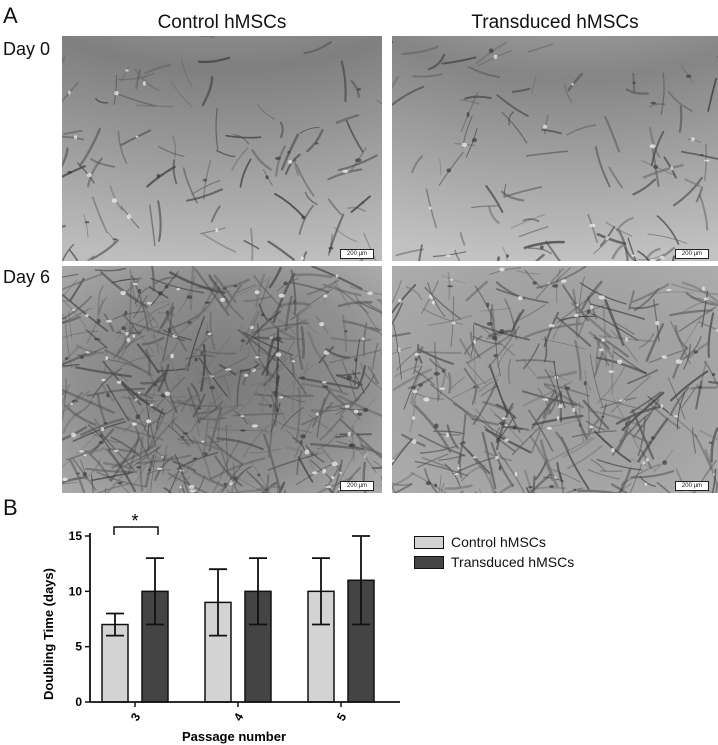 The height and width of the screenshot is (745, 718). Describe the element at coordinates (10, 15) in the screenshot. I see `panel-a-letter: A` at that location.